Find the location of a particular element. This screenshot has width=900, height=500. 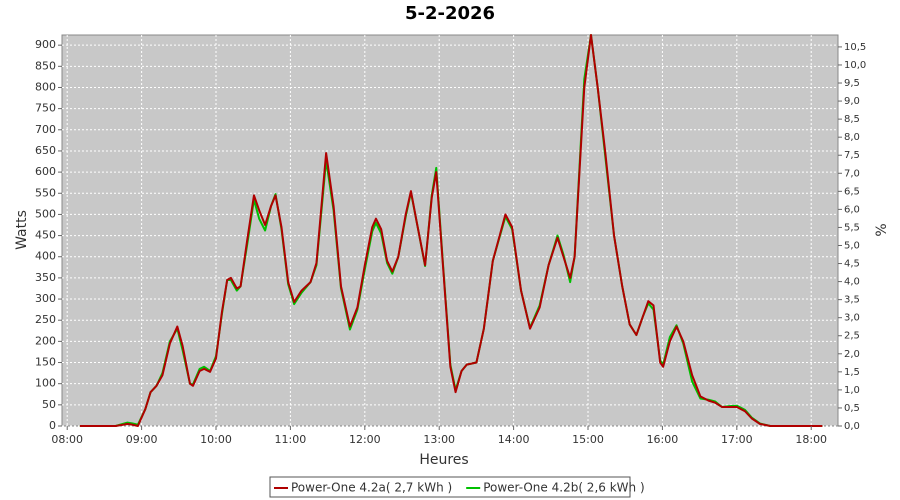

y-tick-label: 100 is located at coordinates (45, 383).